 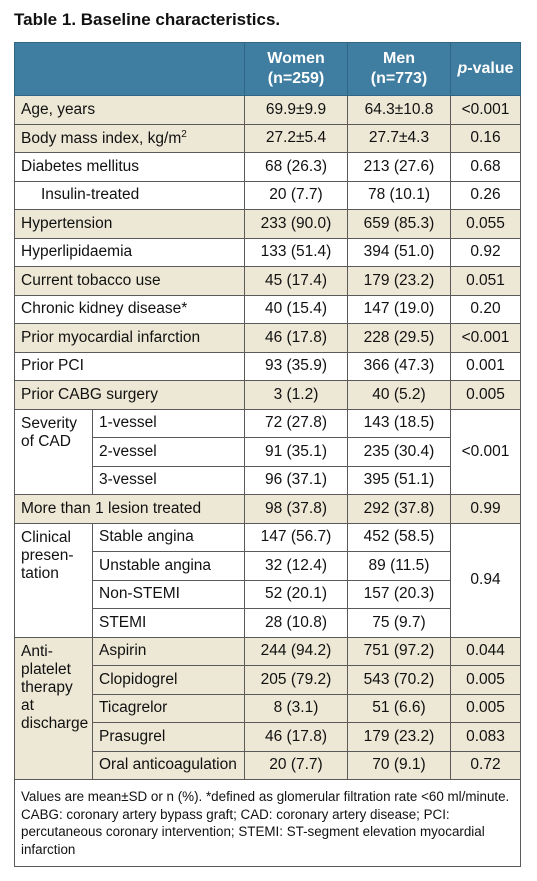 I want to click on men-value: 543 (70.2), so click(x=399, y=680).